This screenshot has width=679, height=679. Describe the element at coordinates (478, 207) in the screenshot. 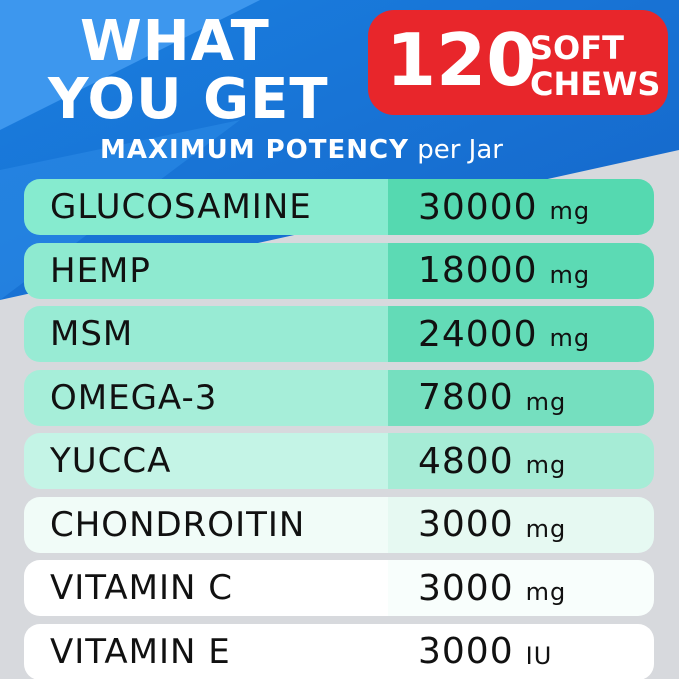

I see `amount: 30000` at that location.